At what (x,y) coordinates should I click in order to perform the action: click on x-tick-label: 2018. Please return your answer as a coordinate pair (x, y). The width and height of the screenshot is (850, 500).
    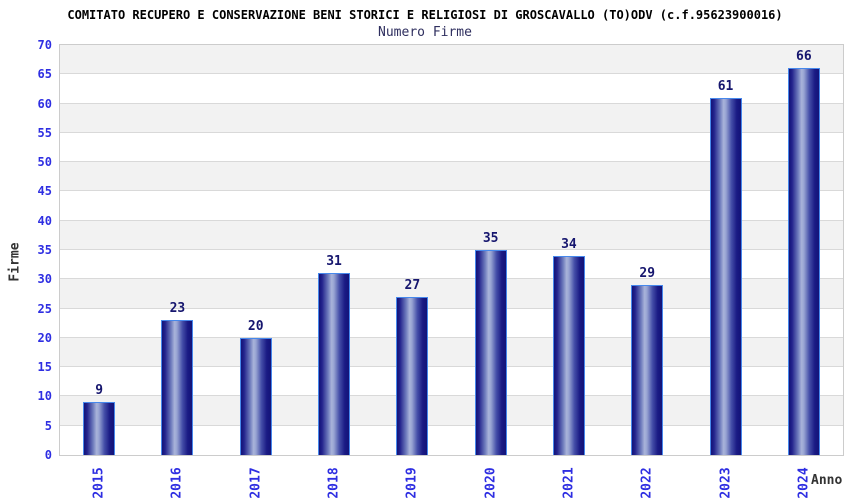
    Looking at the image, I should click on (334, 483).